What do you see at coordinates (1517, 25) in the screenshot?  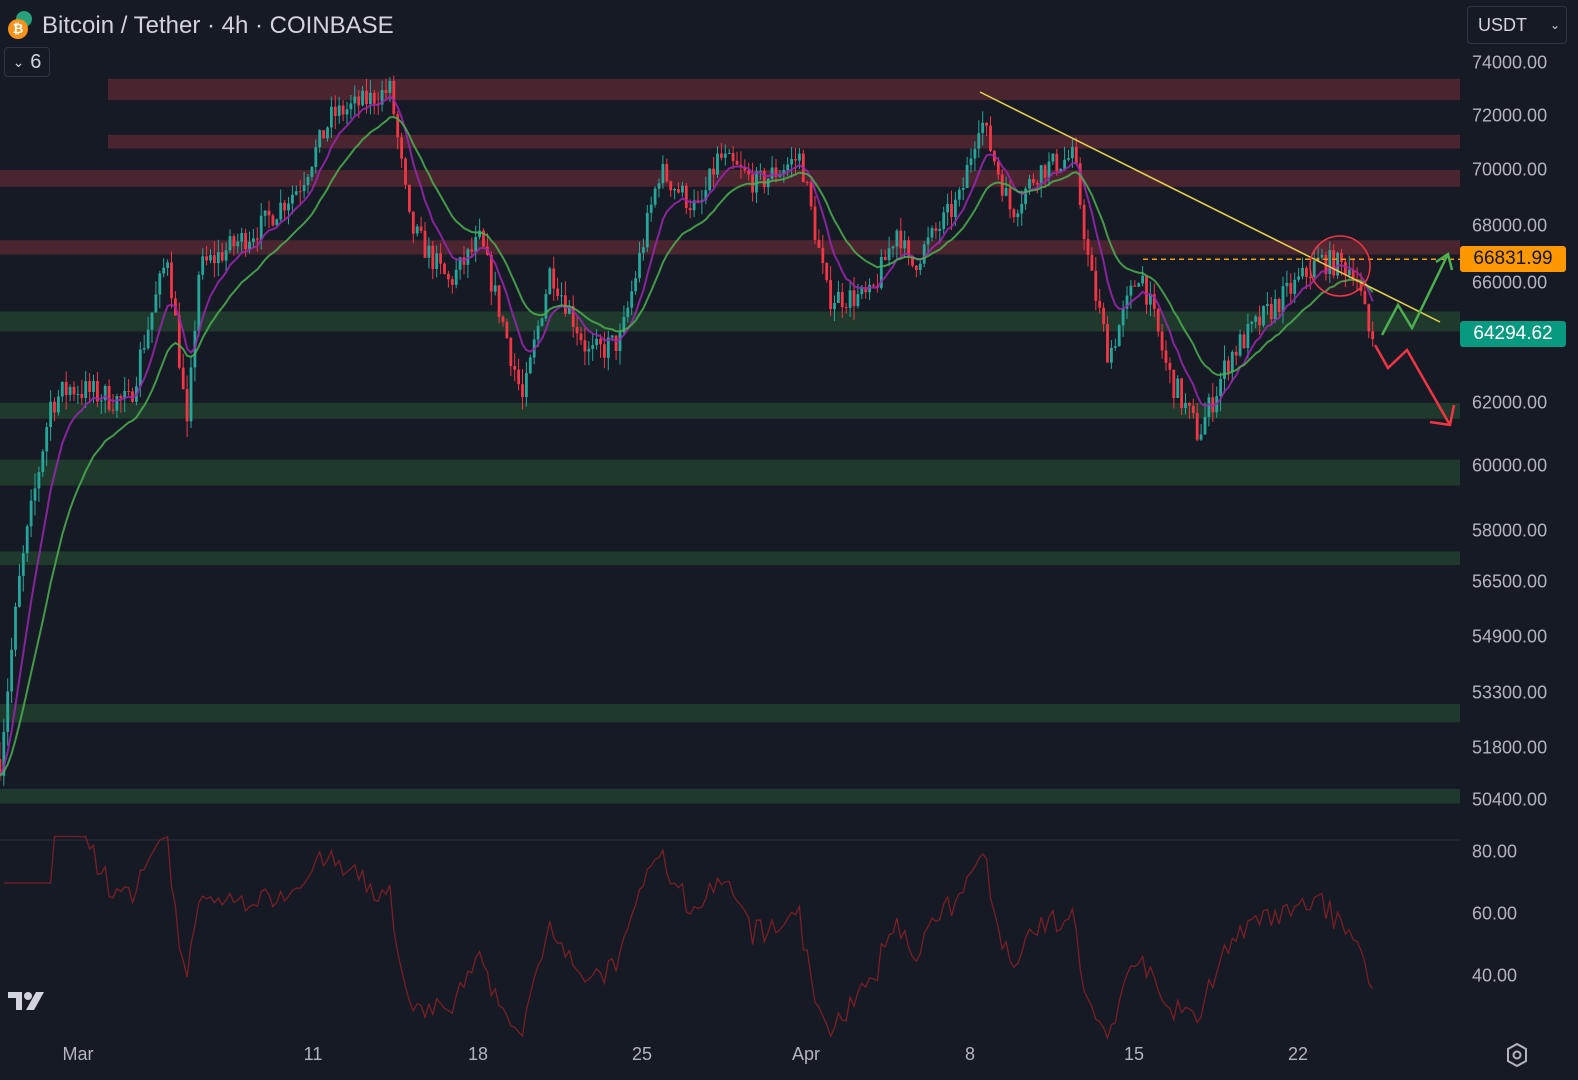 I see `currency-select: USDT ⌄` at bounding box center [1517, 25].